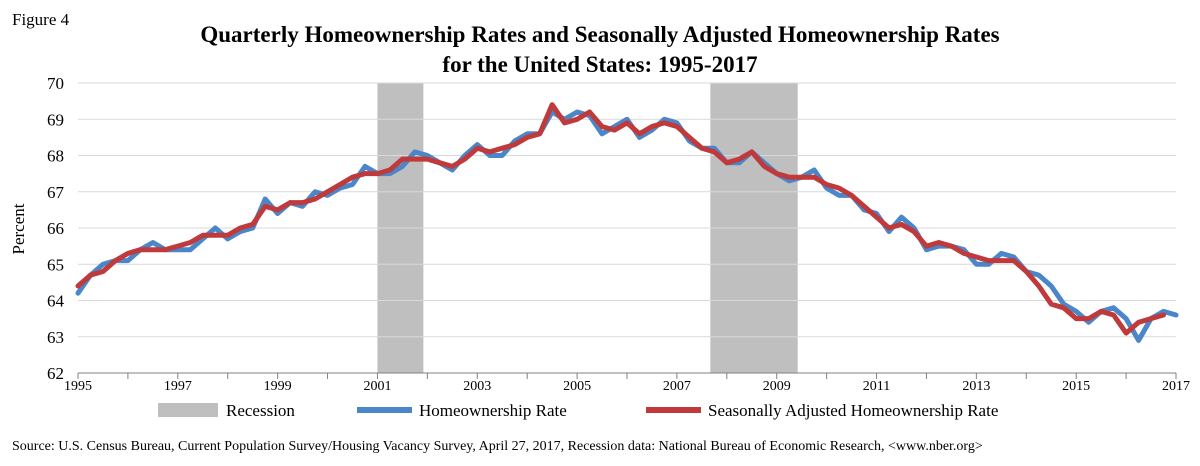 The image size is (1200, 466). Describe the element at coordinates (600, 64) in the screenshot. I see `chart-title-line-2: for the United States: 1995-2017` at that location.